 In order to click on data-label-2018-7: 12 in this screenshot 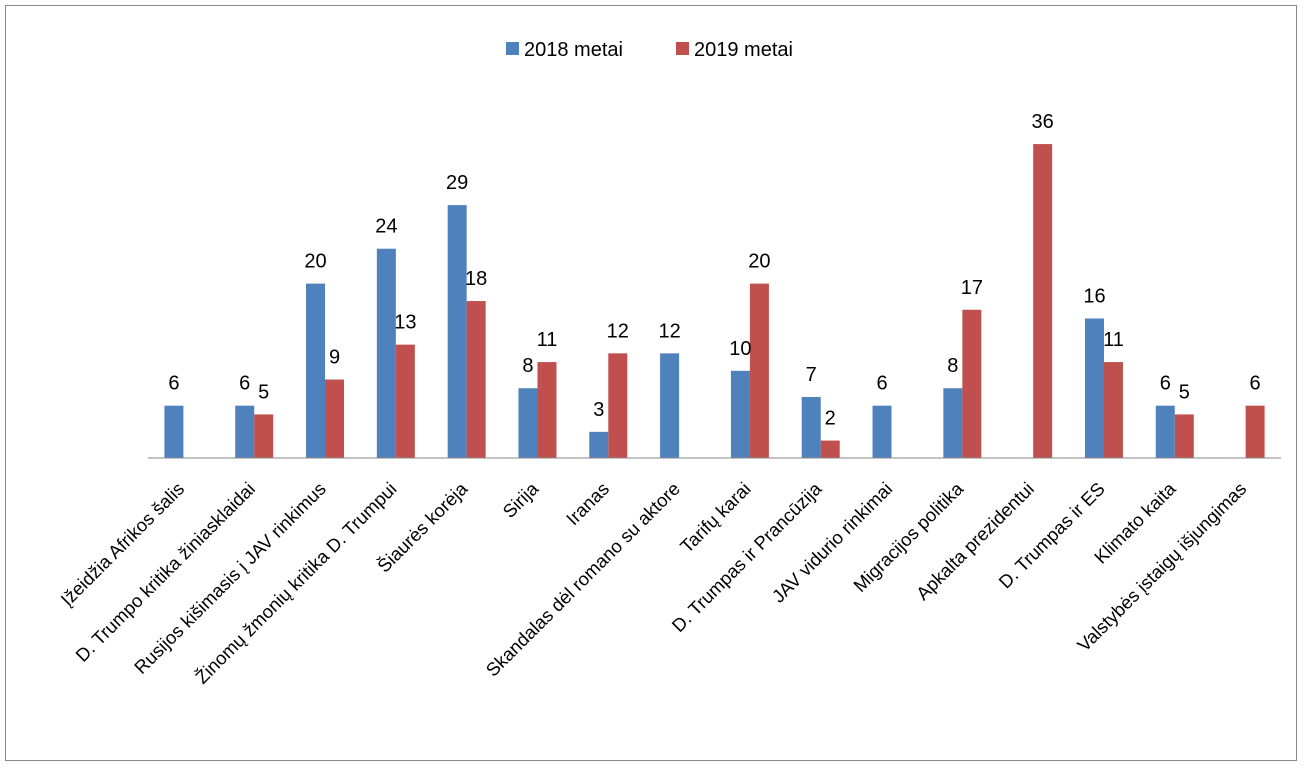, I will do `click(669, 331)`.